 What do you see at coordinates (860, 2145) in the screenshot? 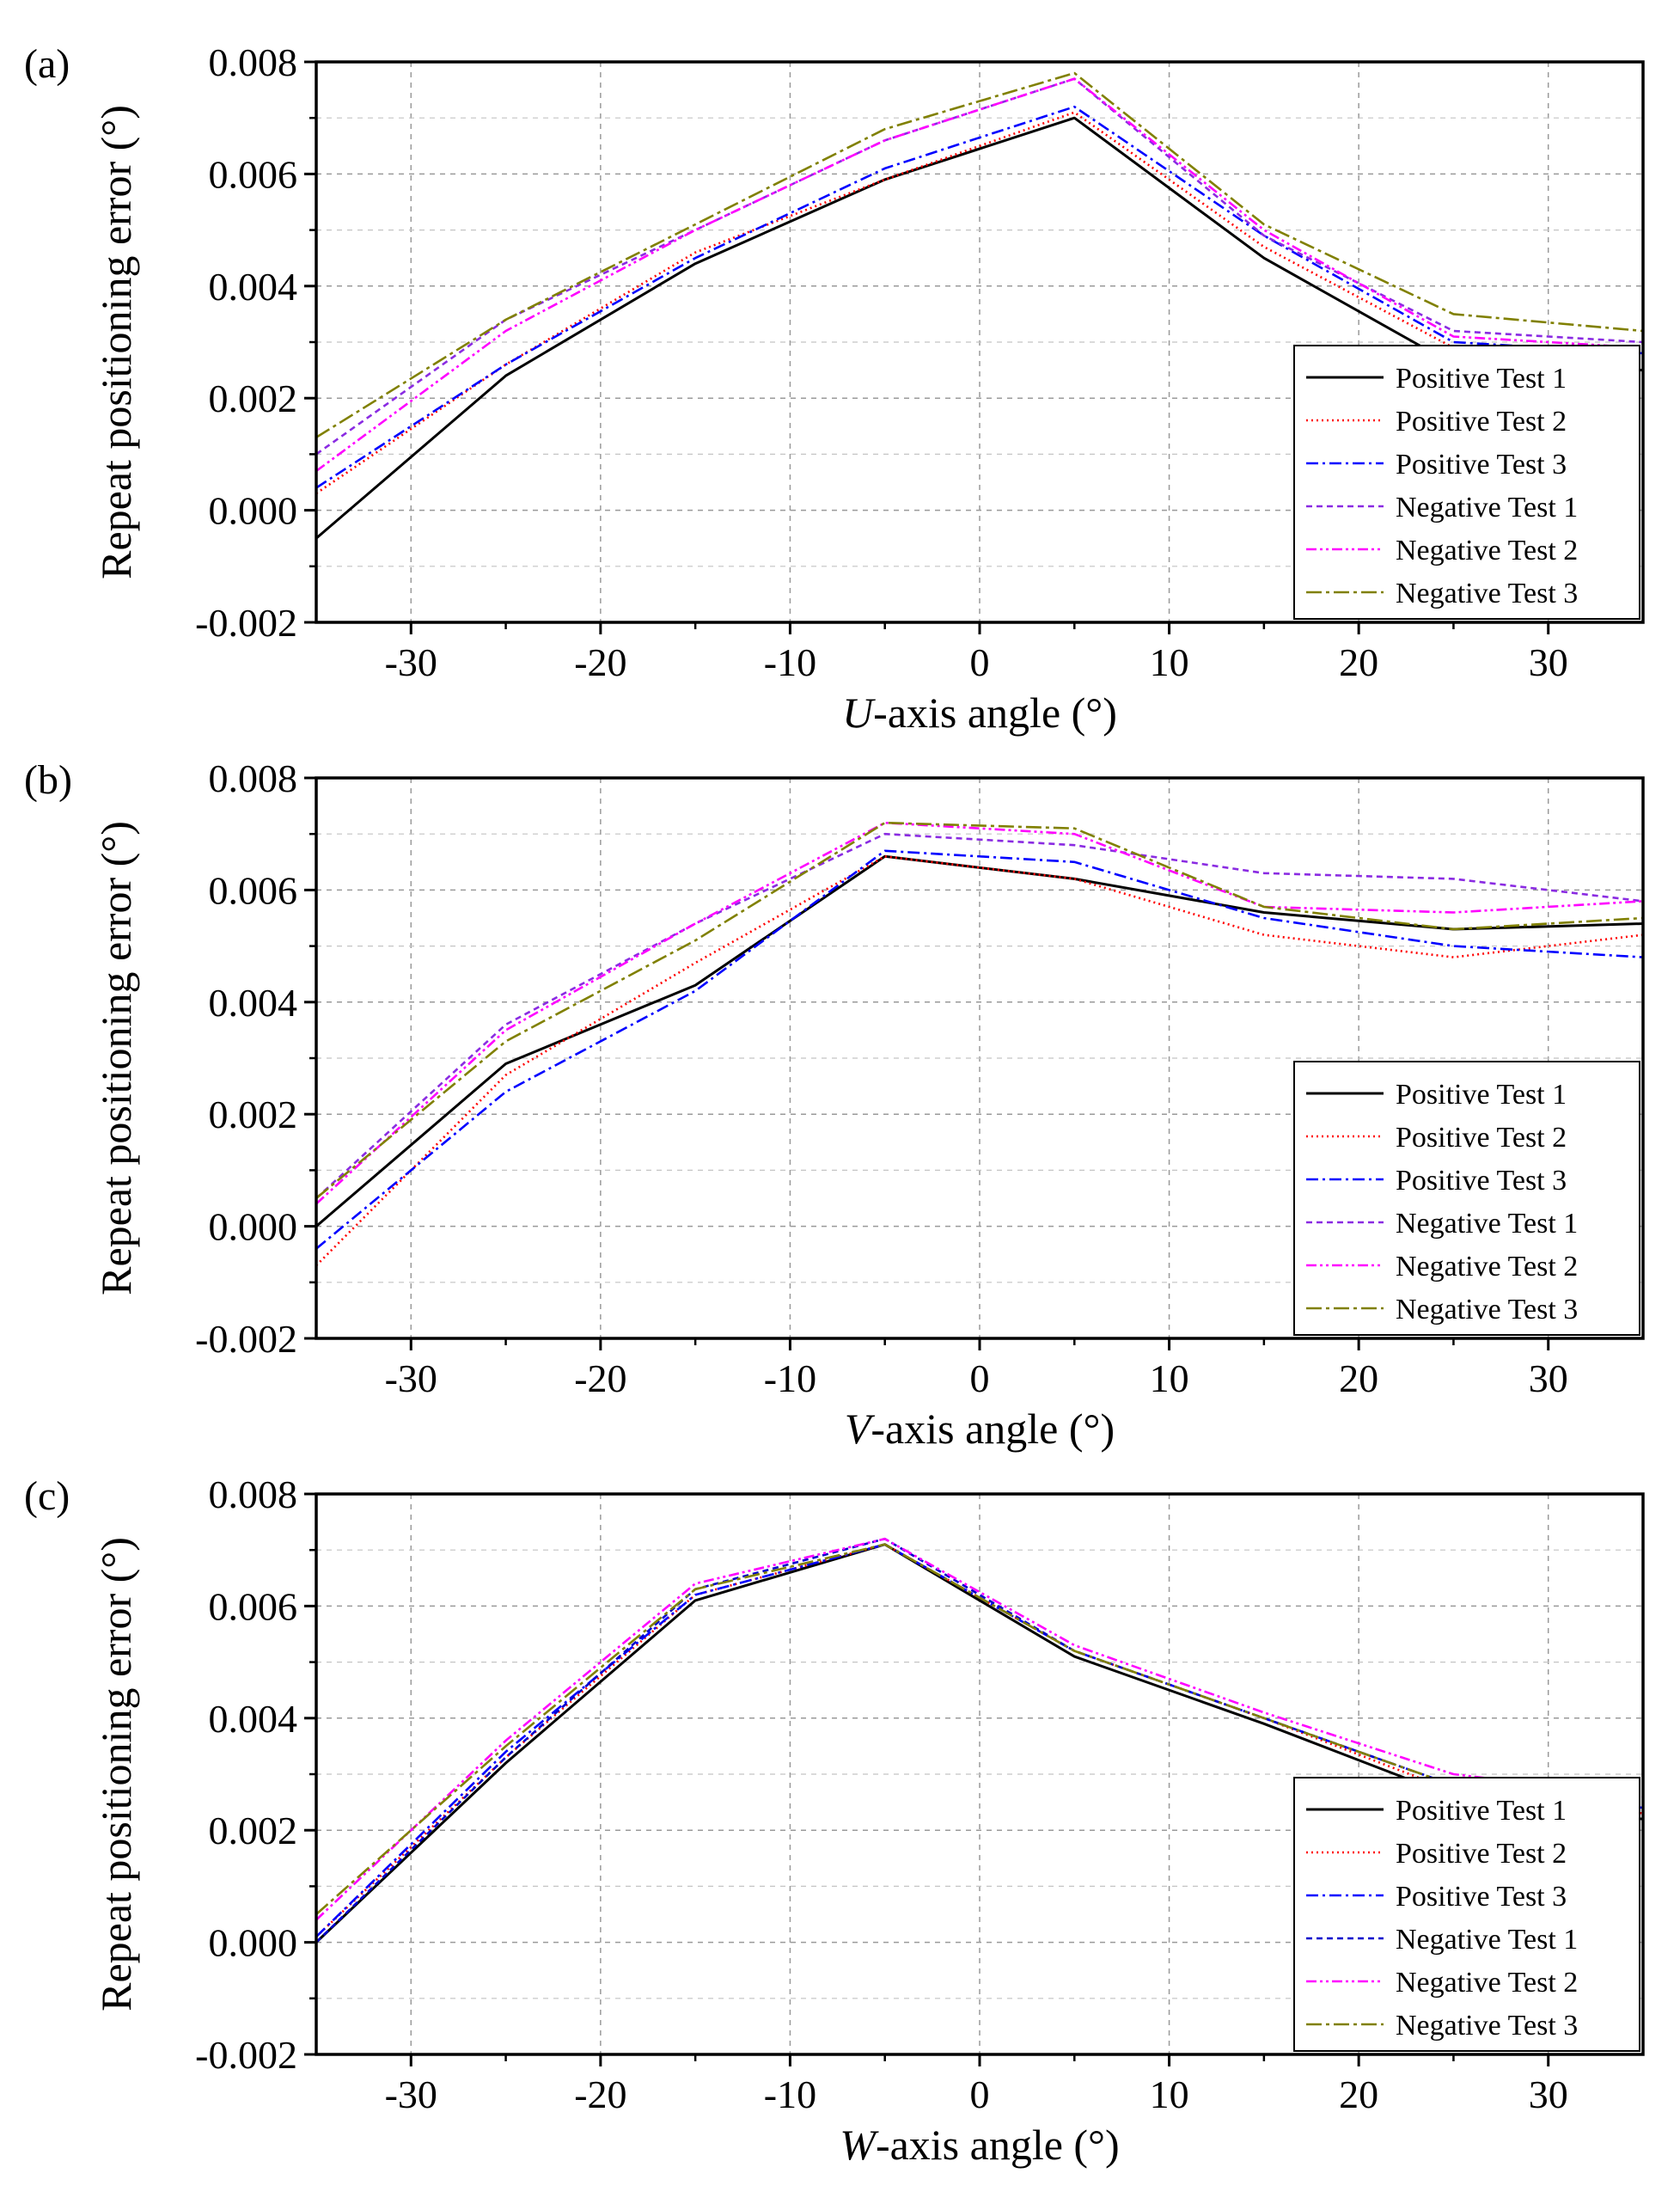
I see `x-axis-variable: W` at bounding box center [860, 2145].